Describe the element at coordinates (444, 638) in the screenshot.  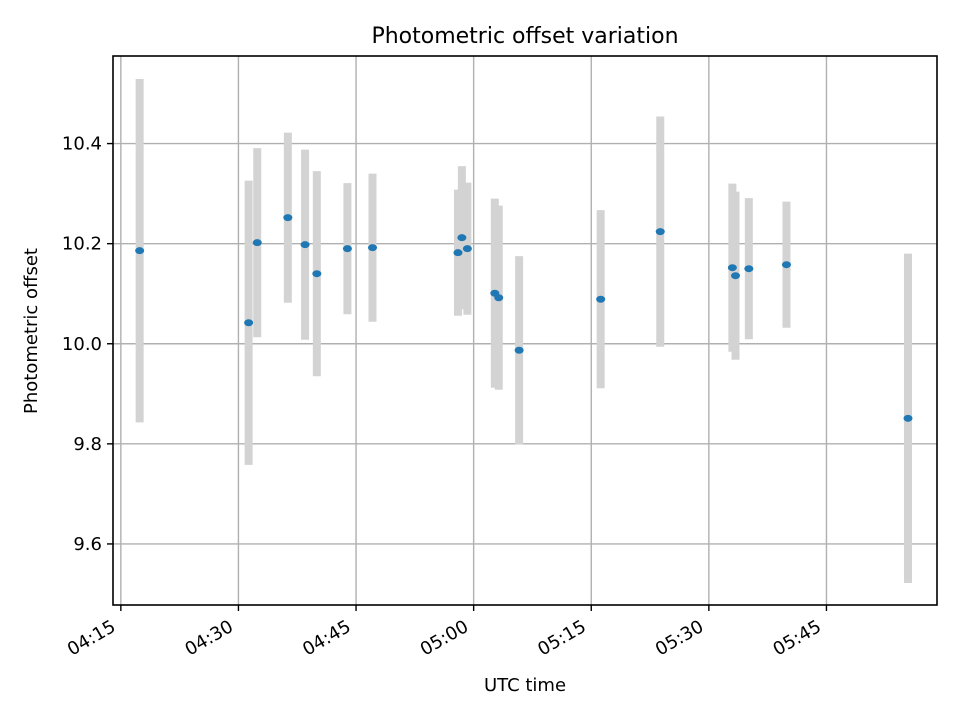
I see `x-tick-label: 05:00` at that location.